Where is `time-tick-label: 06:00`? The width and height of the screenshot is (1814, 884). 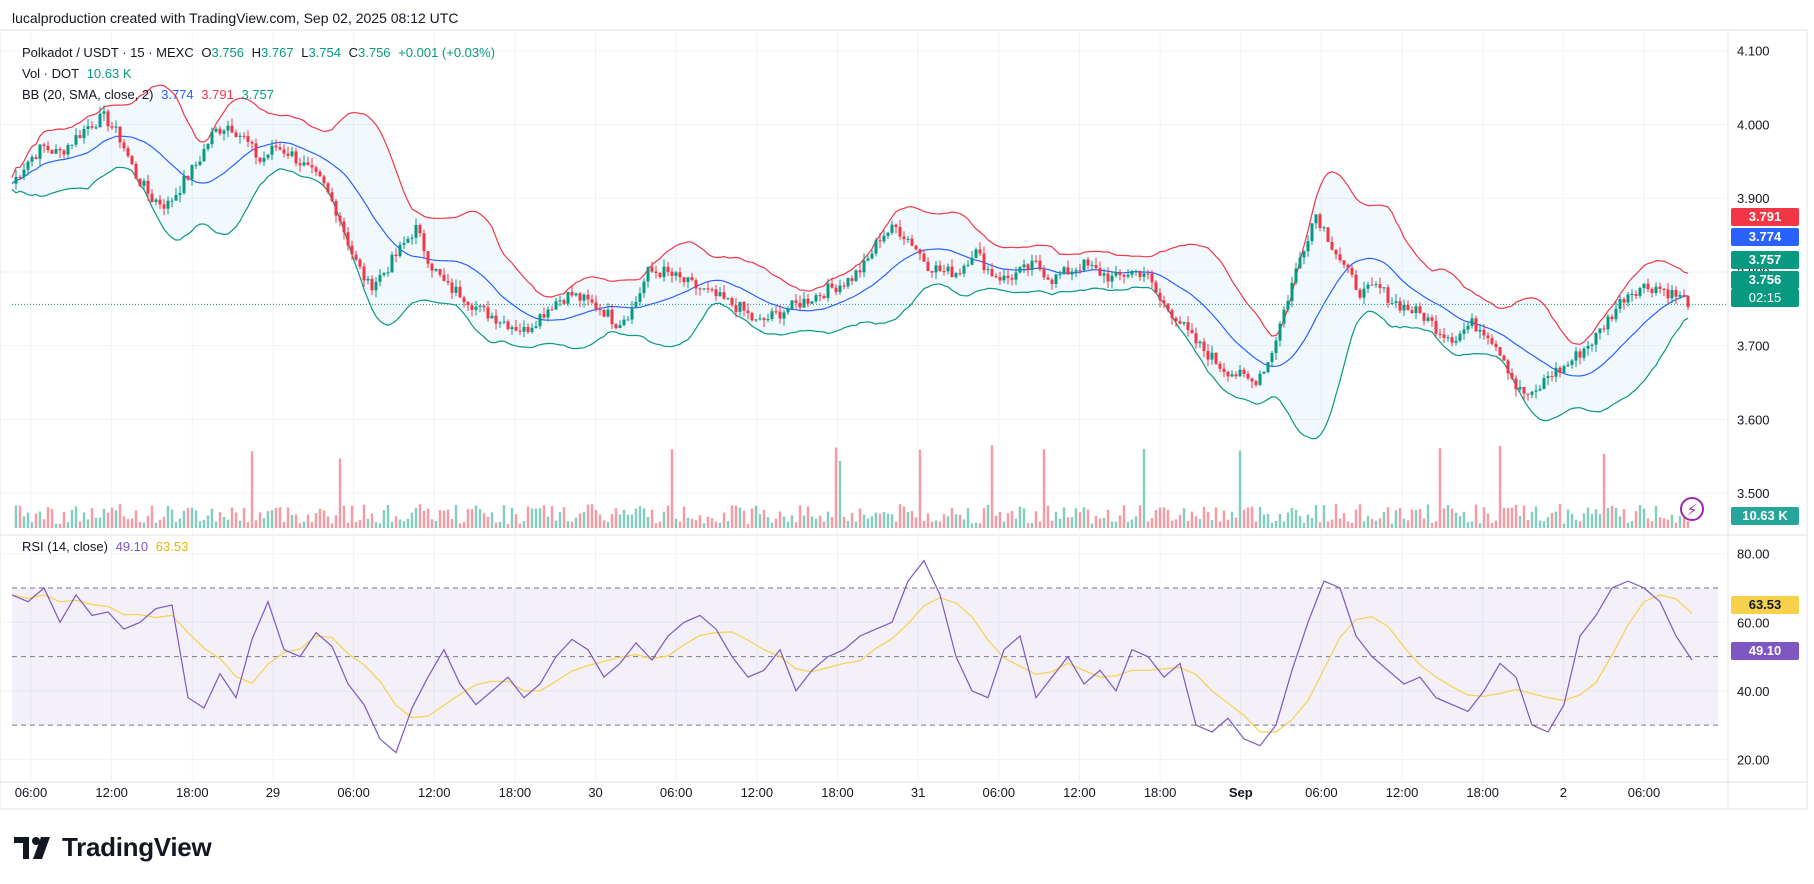 time-tick-label: 06:00 is located at coordinates (676, 792).